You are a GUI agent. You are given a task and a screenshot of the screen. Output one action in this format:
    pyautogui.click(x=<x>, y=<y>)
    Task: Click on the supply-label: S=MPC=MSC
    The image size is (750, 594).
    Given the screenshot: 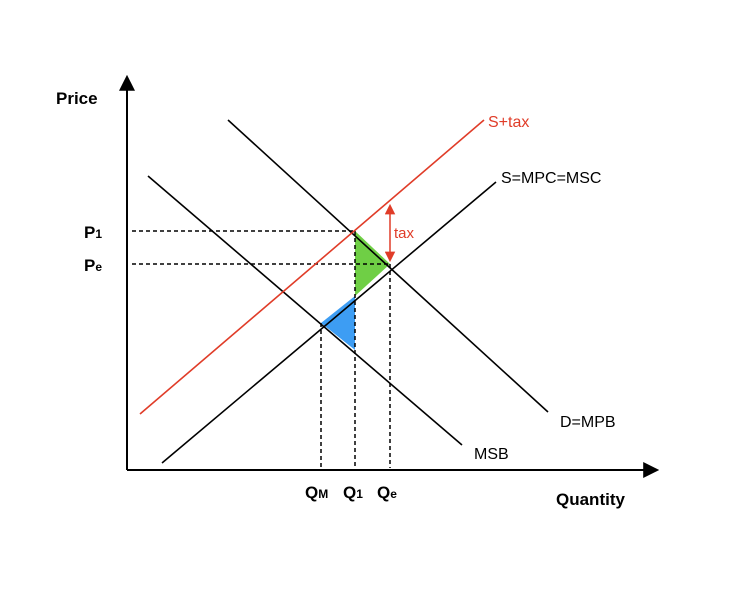 What is the action you would take?
    pyautogui.click(x=551, y=178)
    